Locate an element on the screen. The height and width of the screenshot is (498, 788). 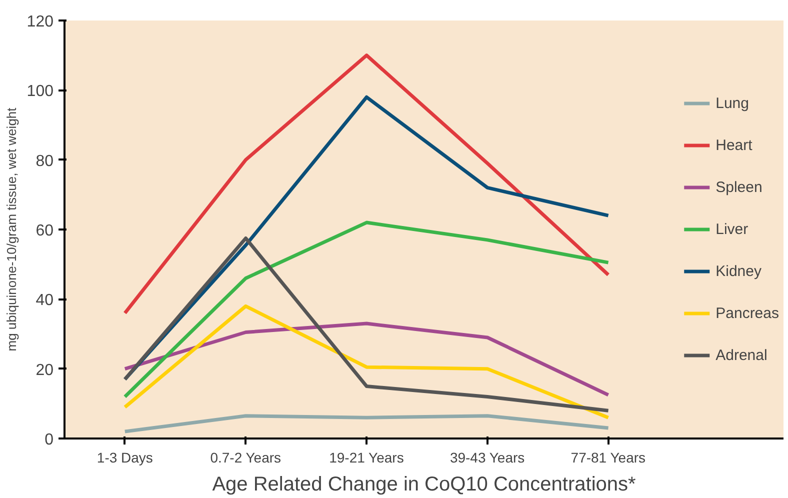
y-tick-label: 100 is located at coordinates (40, 91).